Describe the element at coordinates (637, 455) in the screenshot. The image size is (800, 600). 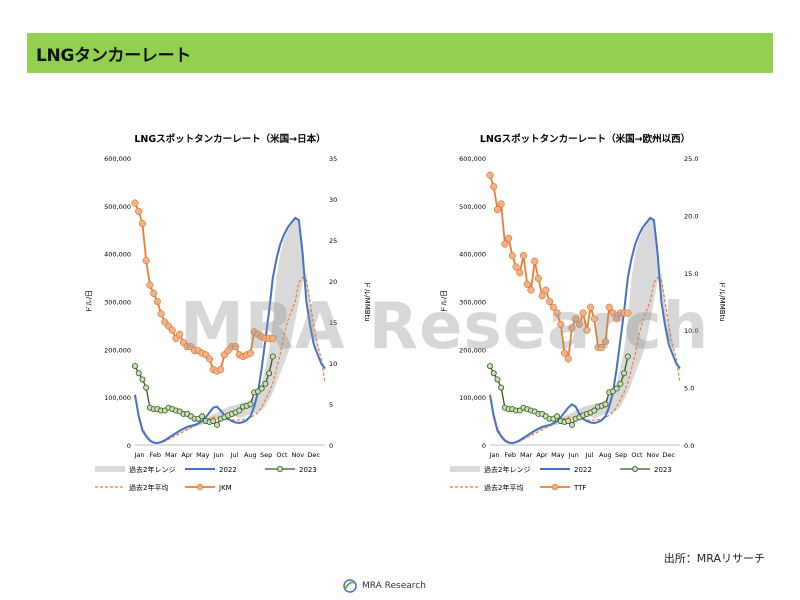
I see `x-tick-label: Oct` at that location.